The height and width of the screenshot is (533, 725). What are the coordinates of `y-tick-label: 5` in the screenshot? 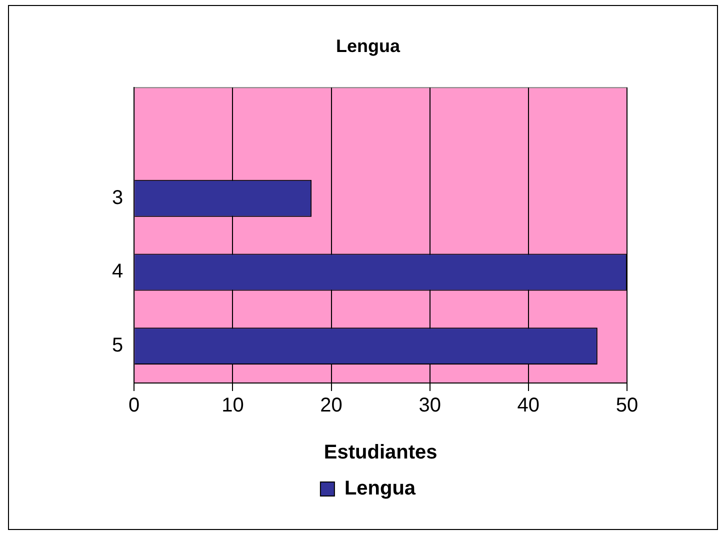 It's located at (118, 345).